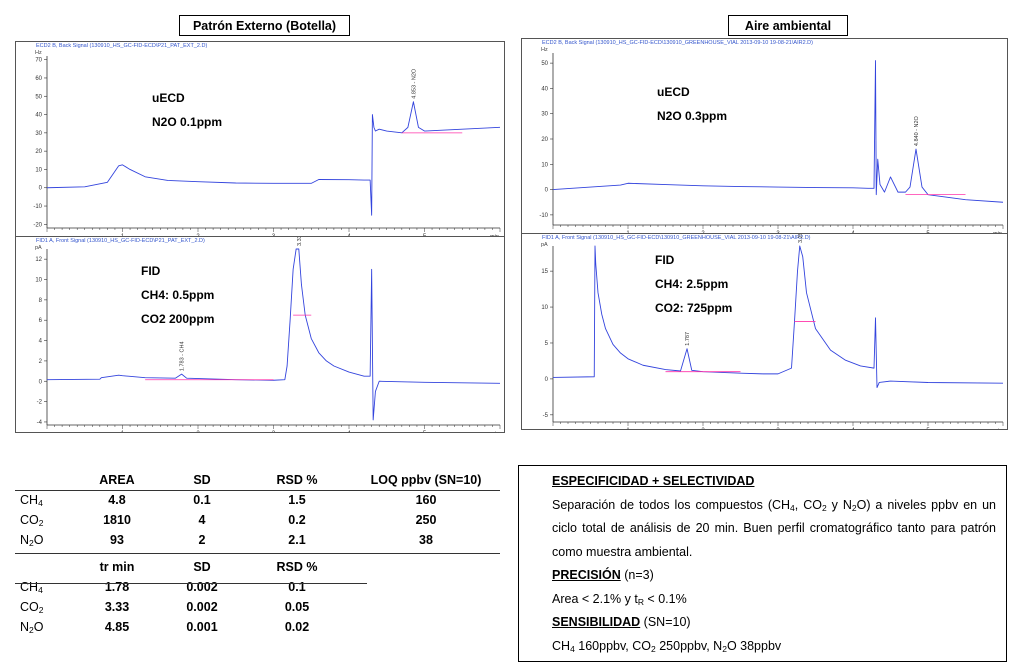 The width and height of the screenshot is (1015, 670). I want to click on loq-cell: 160, so click(426, 500).